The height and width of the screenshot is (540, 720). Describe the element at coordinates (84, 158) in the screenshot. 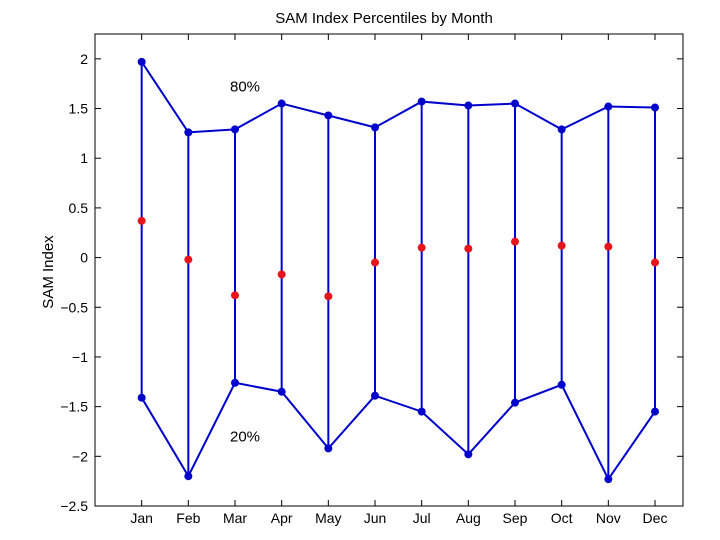

I see `y-tick-label: 1` at that location.